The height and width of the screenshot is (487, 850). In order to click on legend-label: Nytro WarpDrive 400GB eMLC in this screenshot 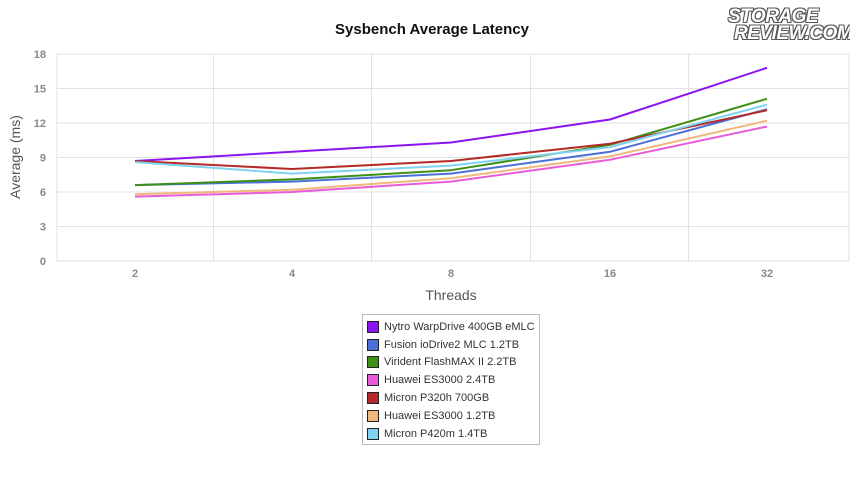, I will do `click(459, 326)`.